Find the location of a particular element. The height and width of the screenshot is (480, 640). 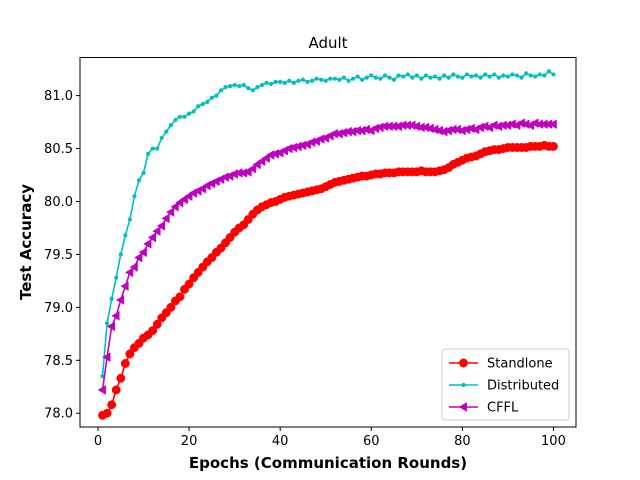

x-tick-label: 0 is located at coordinates (98, 441).